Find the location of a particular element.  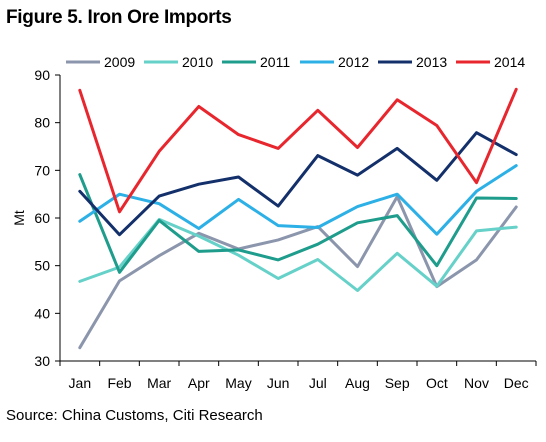

x-tick-label: Feb is located at coordinates (119, 383).